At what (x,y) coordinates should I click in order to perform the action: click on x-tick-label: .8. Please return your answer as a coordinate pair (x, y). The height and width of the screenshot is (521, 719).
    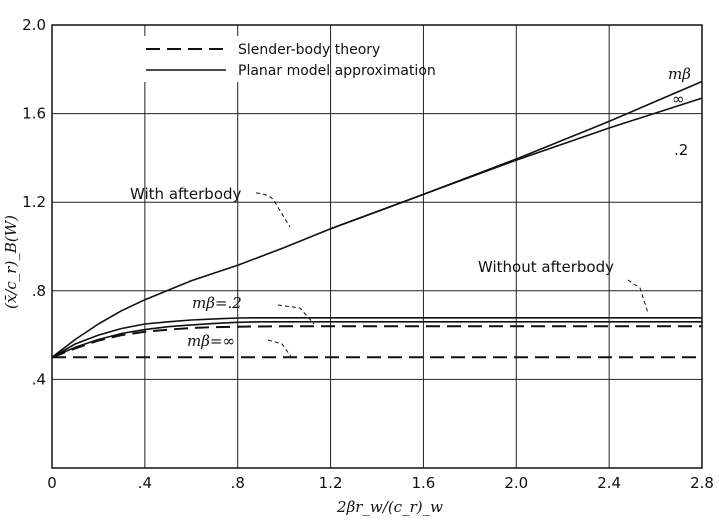
    Looking at the image, I should click on (238, 483).